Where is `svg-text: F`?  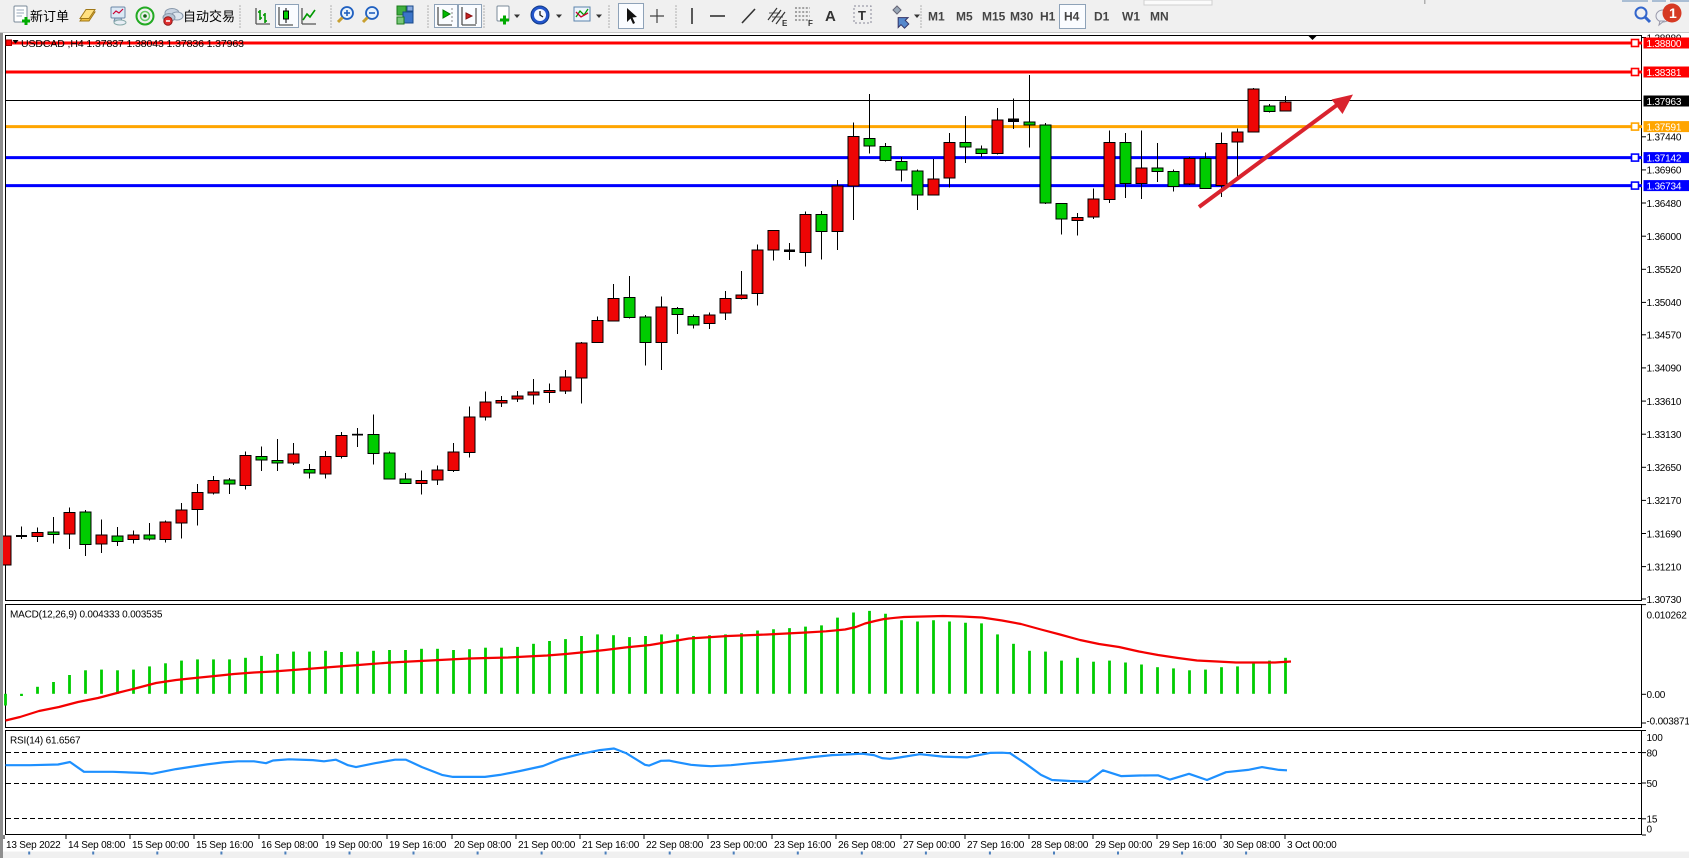 svg-text: F is located at coordinates (810, 23).